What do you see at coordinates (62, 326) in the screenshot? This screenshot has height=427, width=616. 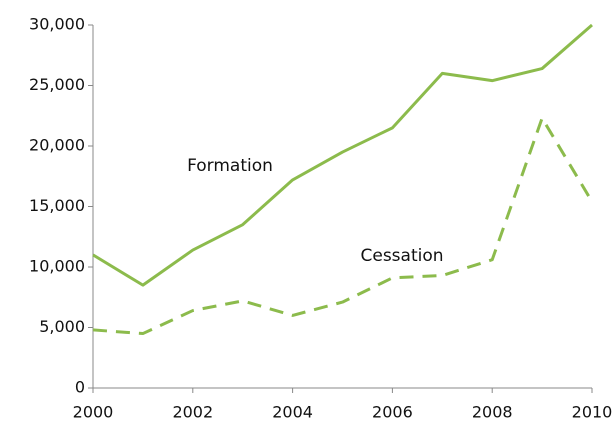 I see `y-tick-label: 5,000` at bounding box center [62, 326].